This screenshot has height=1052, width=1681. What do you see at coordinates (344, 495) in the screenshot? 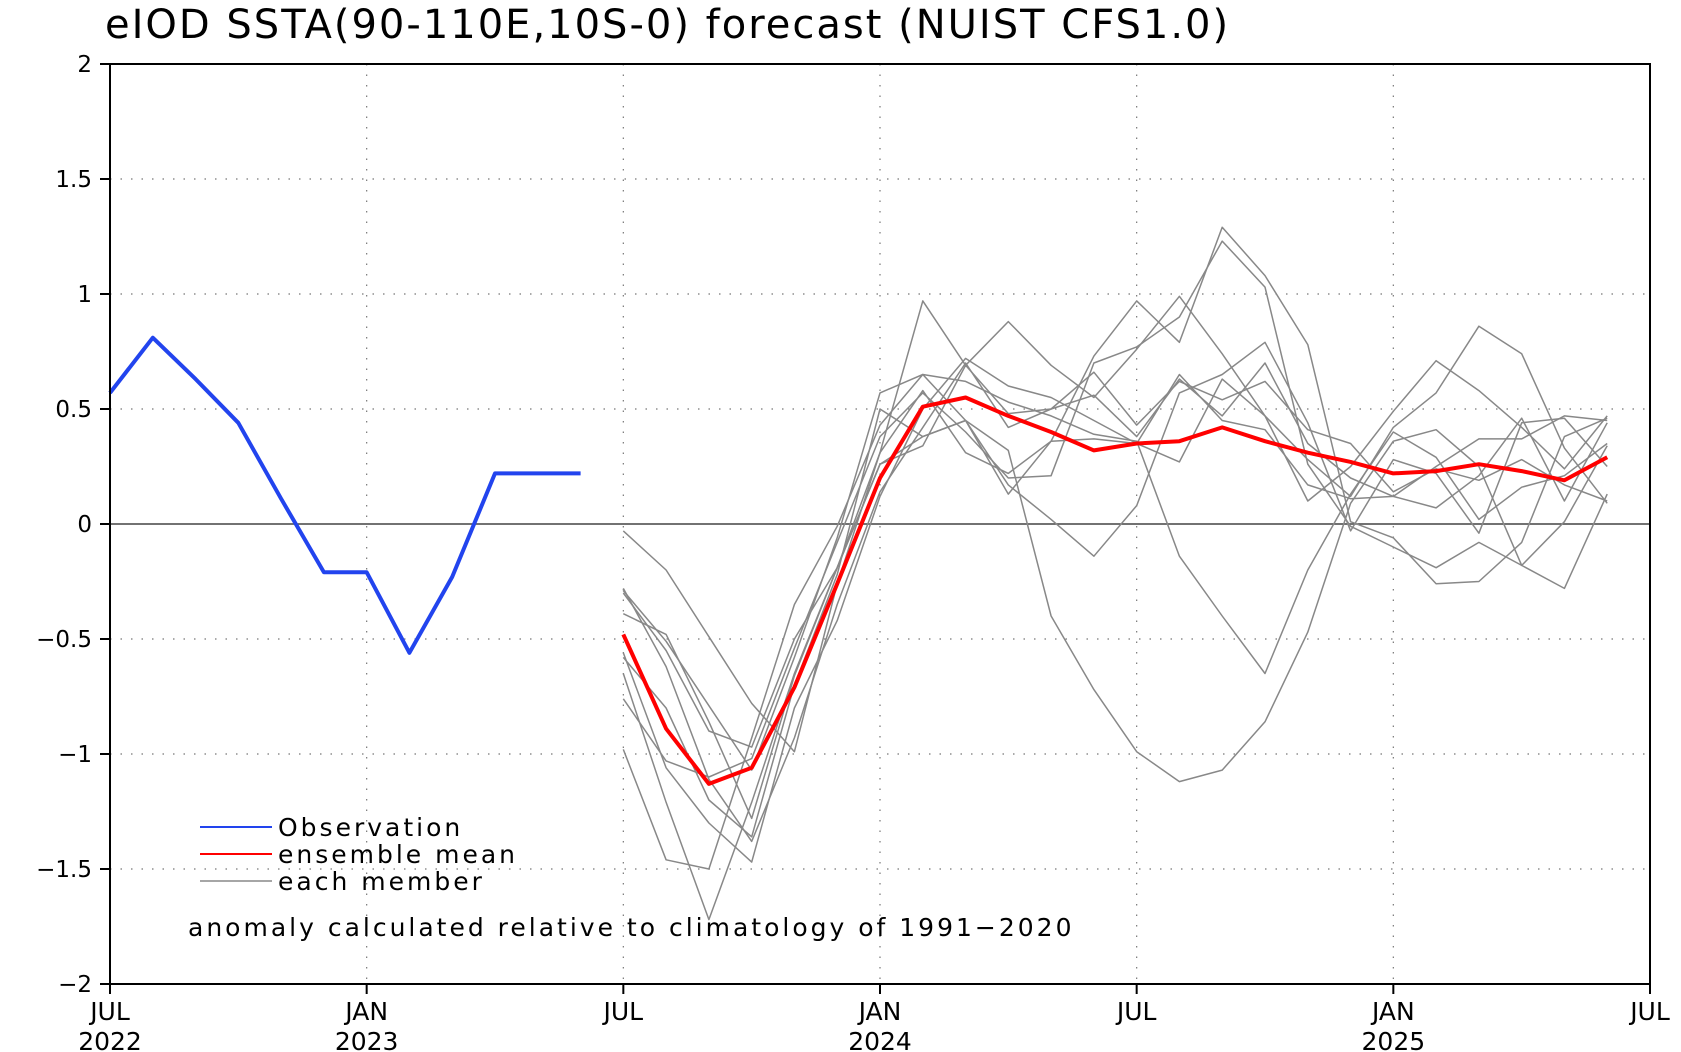
I see `series-line-observation` at bounding box center [344, 495].